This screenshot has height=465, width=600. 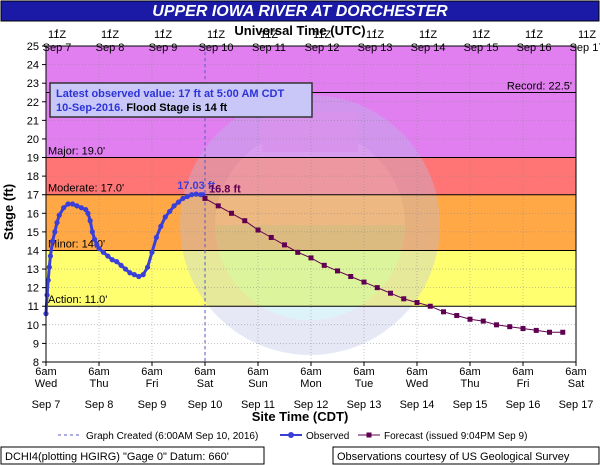 What do you see at coordinates (36, 363) in the screenshot?
I see `y-tick-label: 8` at bounding box center [36, 363].